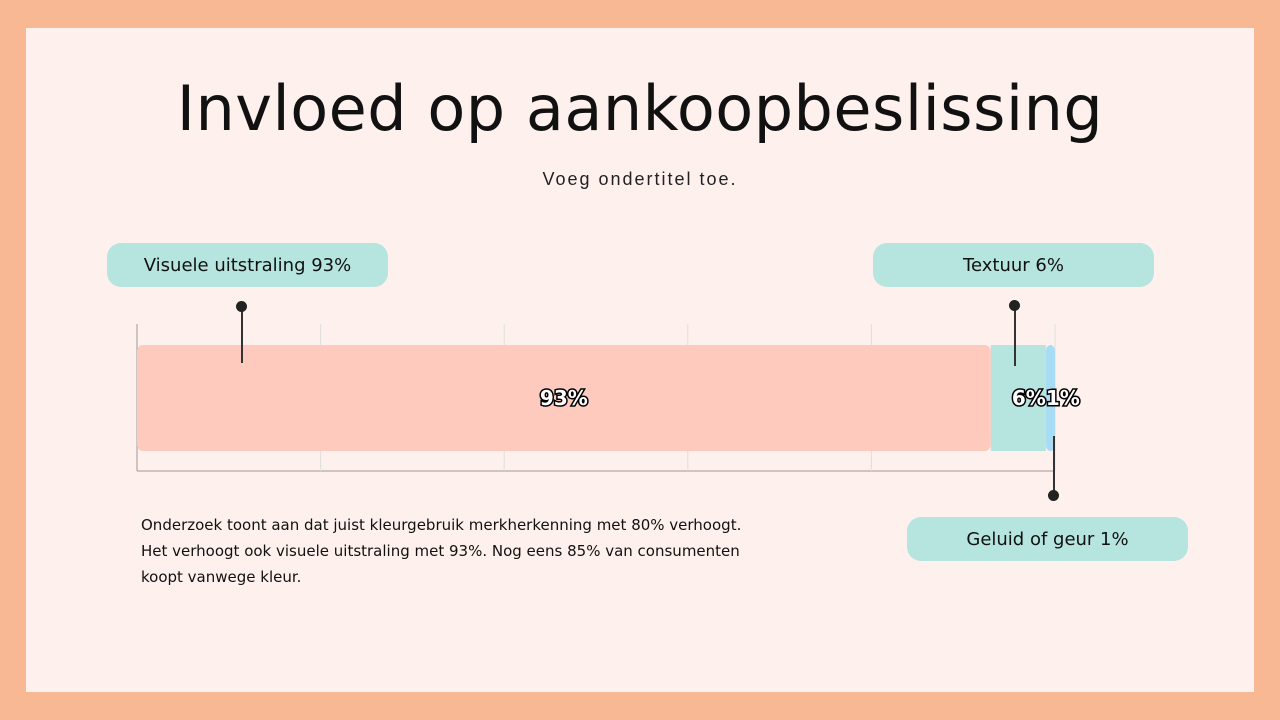 The width and height of the screenshot is (1280, 720). Describe the element at coordinates (809, 398) in the screenshot. I see `chart-labels: 93% 6% 1%` at that location.